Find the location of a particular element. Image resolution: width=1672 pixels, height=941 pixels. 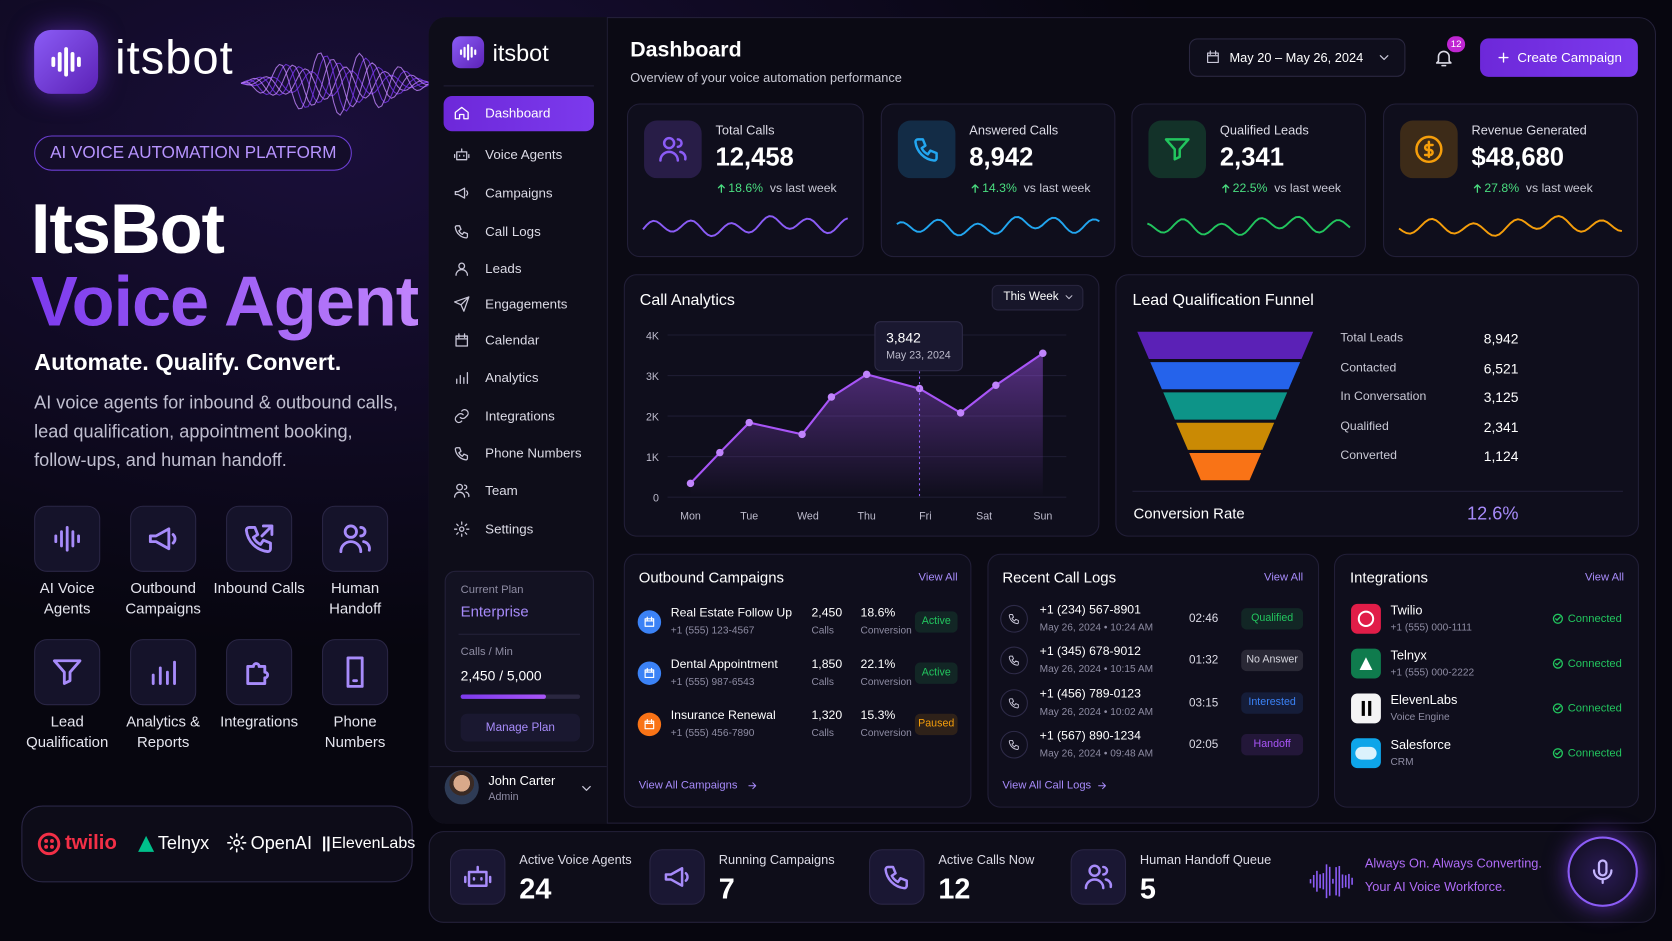

nav-label: Team is located at coordinates (501, 491).